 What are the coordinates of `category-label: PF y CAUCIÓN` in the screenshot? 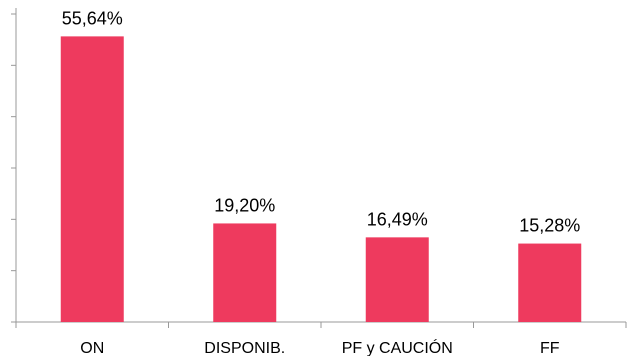 It's located at (397, 347).